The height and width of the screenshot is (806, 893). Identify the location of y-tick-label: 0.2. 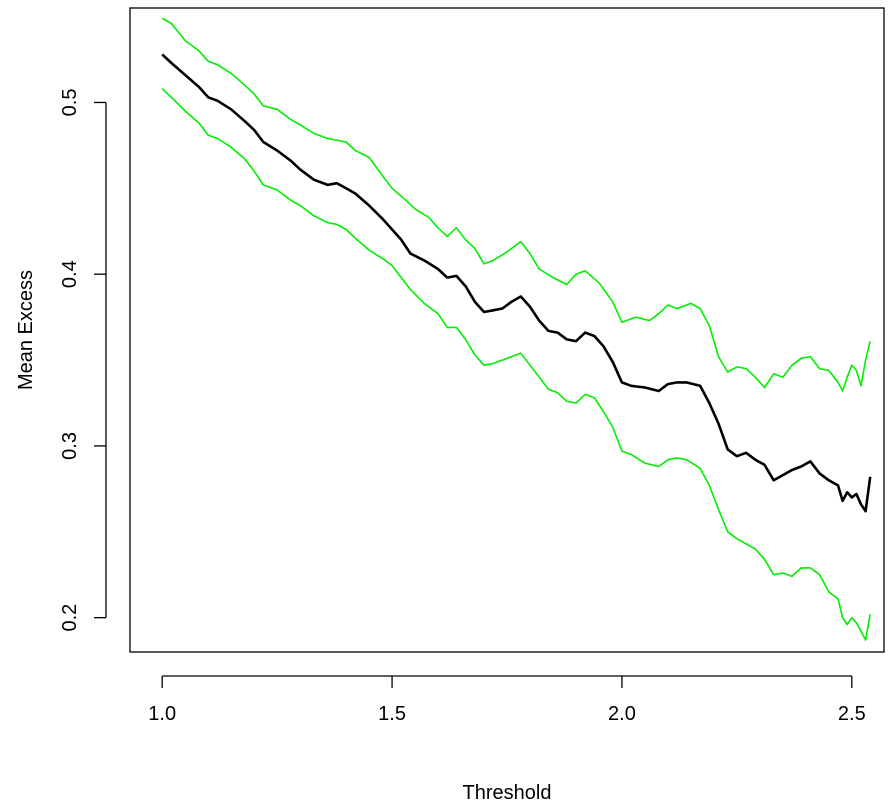
(70, 618).